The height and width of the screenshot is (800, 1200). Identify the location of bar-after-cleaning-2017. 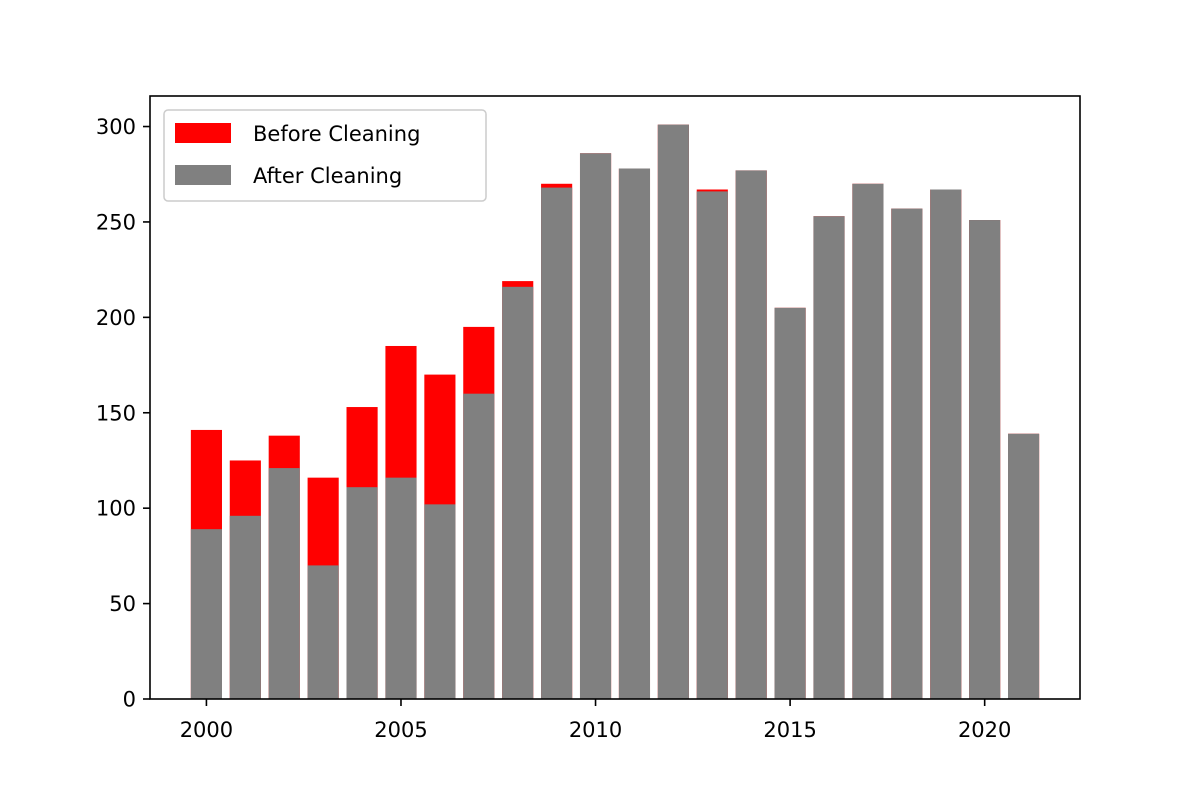
(868, 441).